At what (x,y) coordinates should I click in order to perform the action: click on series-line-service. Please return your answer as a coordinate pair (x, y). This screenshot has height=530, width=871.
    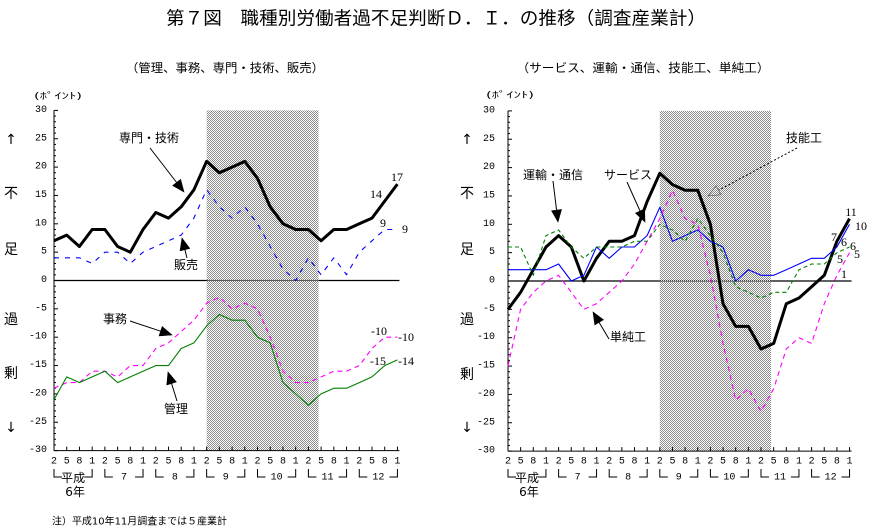
    Looking at the image, I should click on (679, 244).